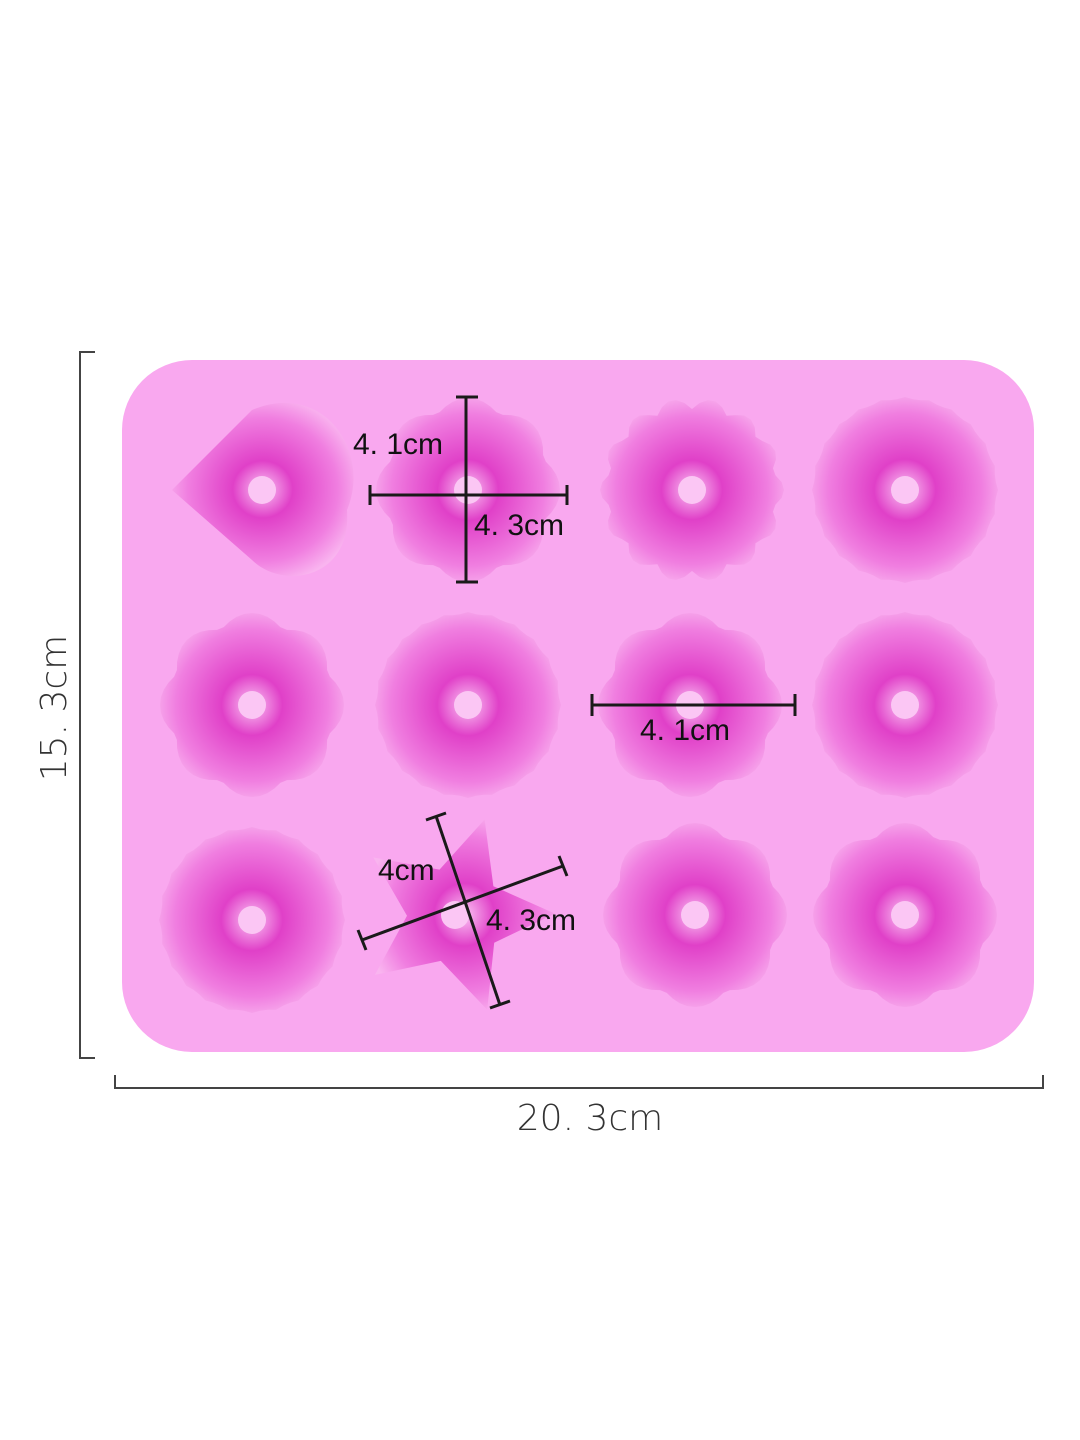  I want to click on width-label: 20. 3cm, so click(590, 1118).